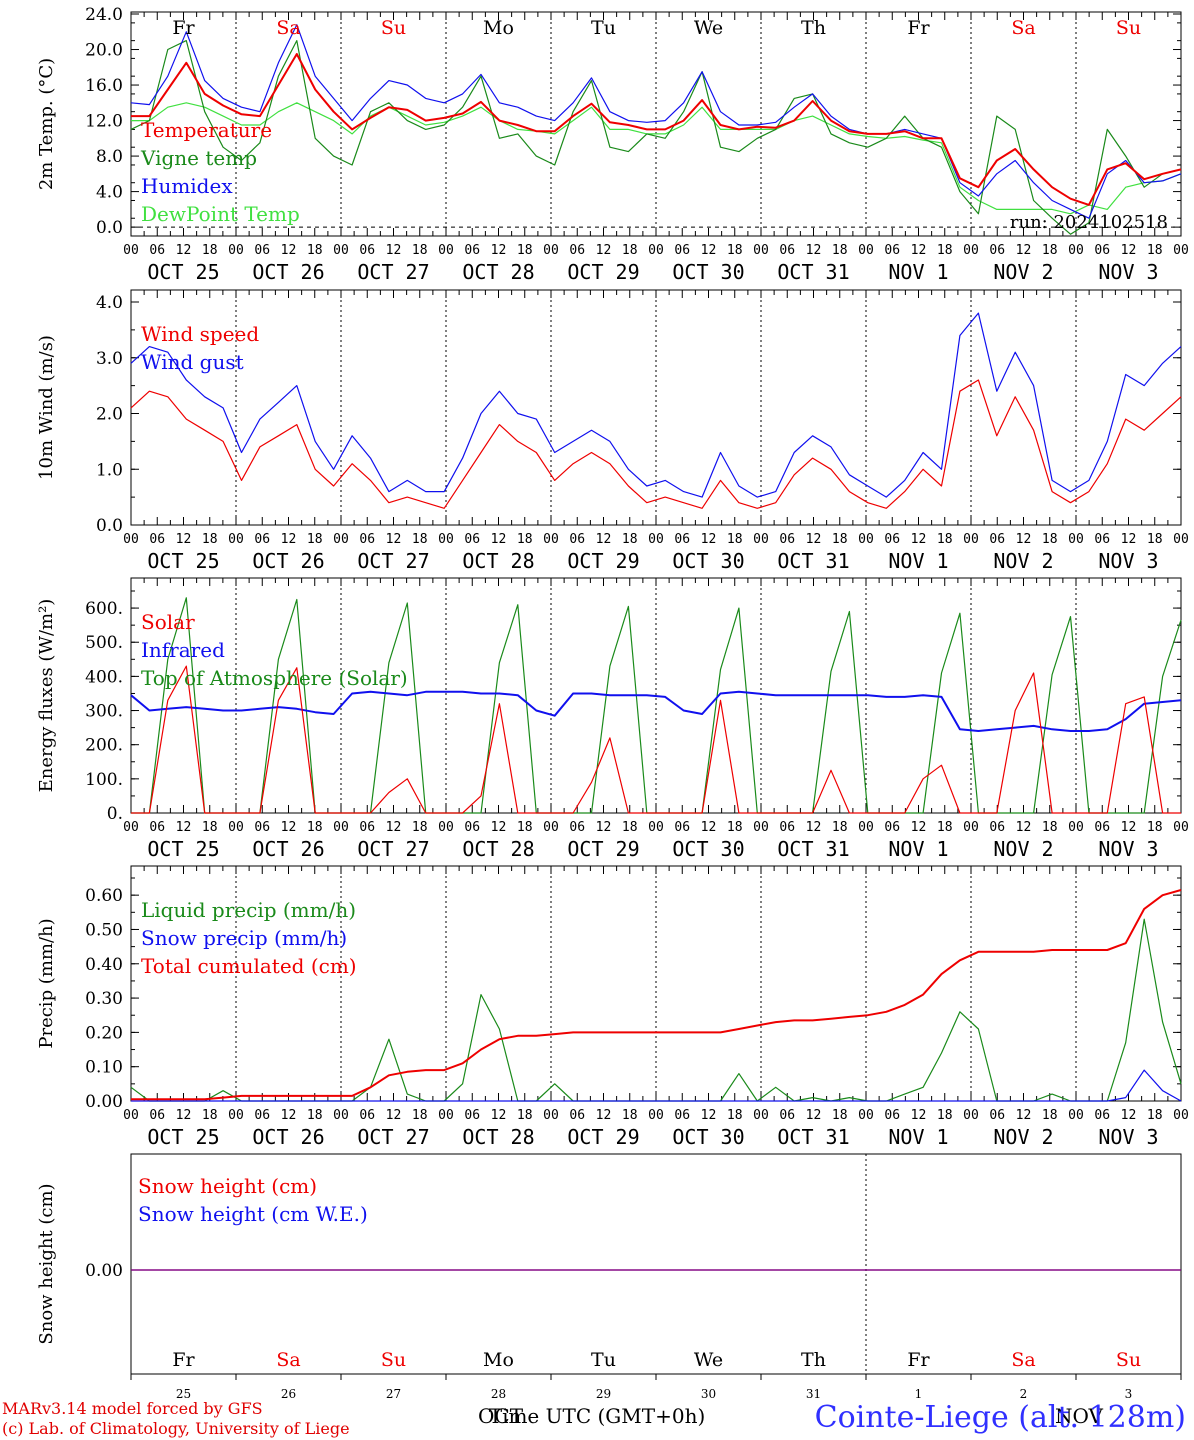 This screenshot has height=1440, width=1194. I want to click on y-tick-label: 600., so click(104, 609).